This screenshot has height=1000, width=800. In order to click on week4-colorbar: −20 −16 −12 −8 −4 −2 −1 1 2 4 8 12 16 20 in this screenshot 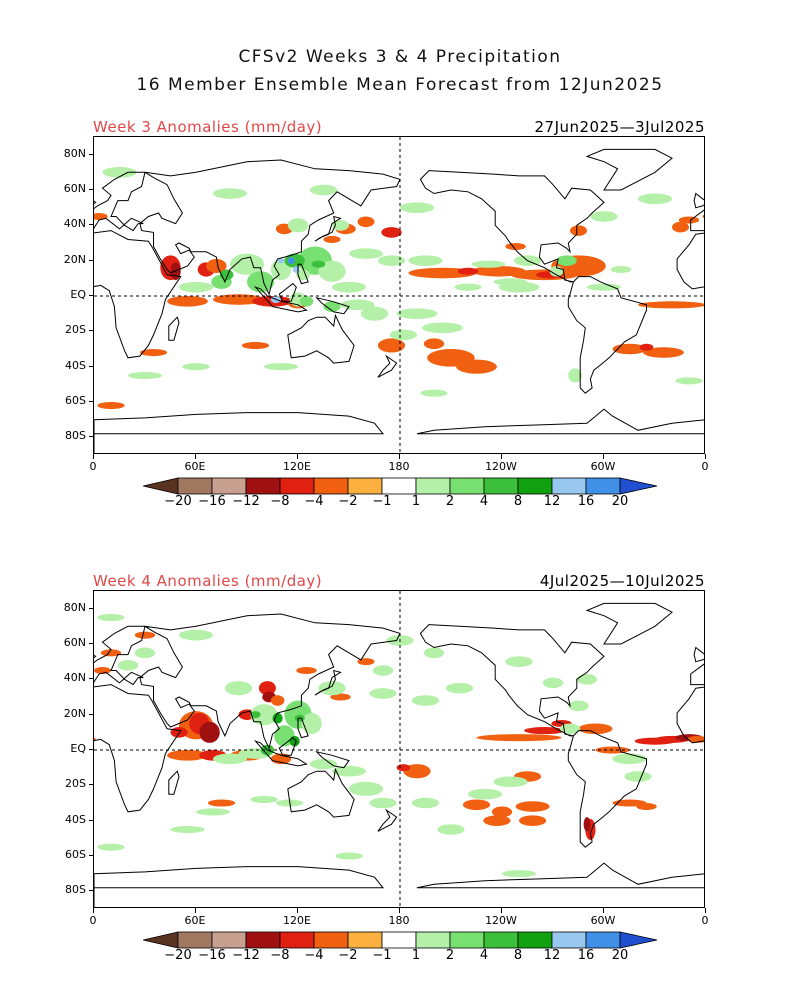, I will do `click(402, 946)`.